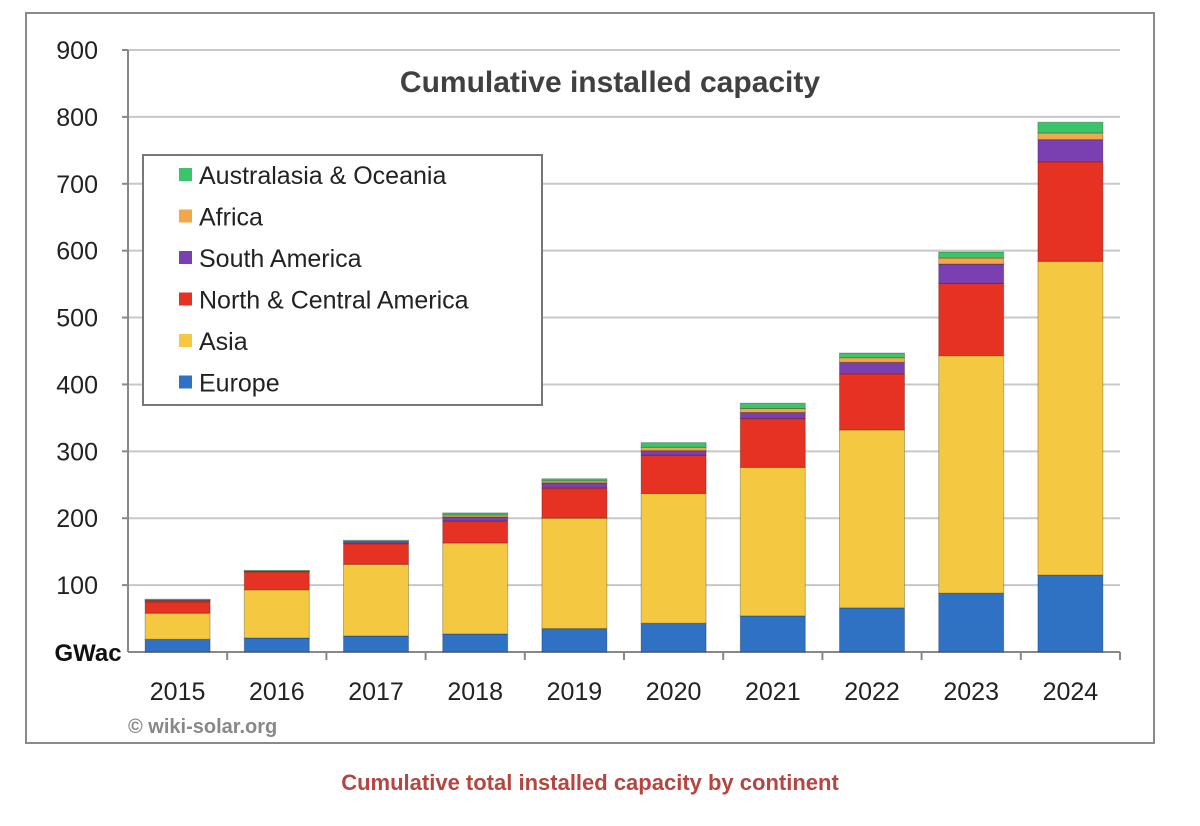 The height and width of the screenshot is (826, 1200). What do you see at coordinates (77, 385) in the screenshot?
I see `y-tick-label: 400` at bounding box center [77, 385].